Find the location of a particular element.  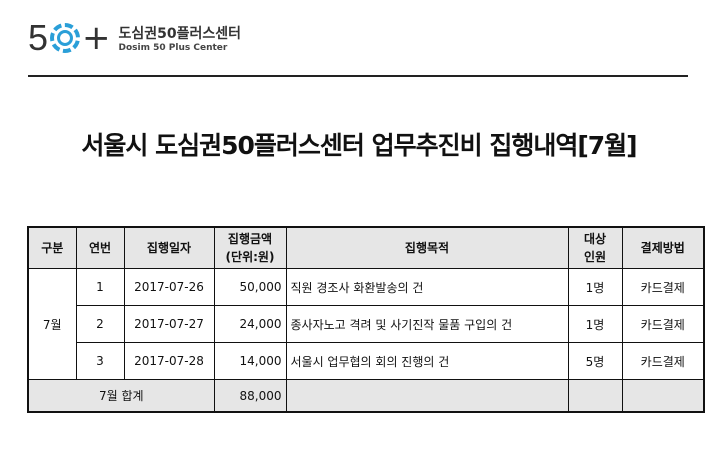

amount-cell: 24,000 is located at coordinates (250, 324).